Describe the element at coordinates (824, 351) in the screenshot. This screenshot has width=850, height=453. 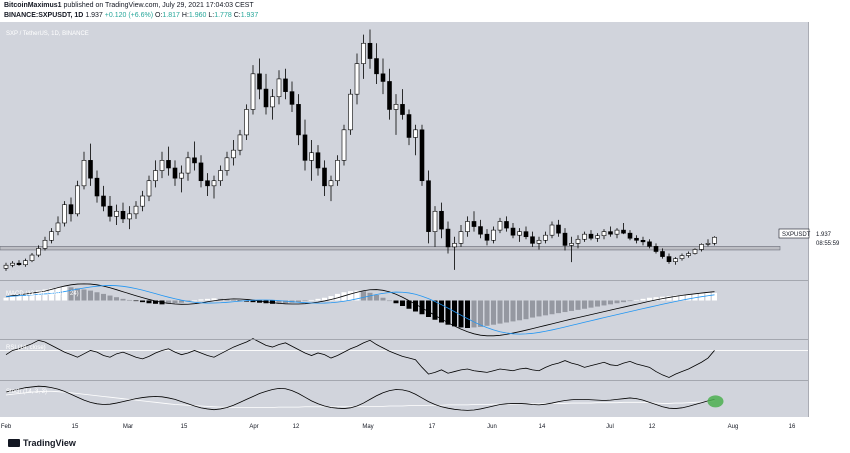
I see `rsi-tick-label: 60.00` at that location.